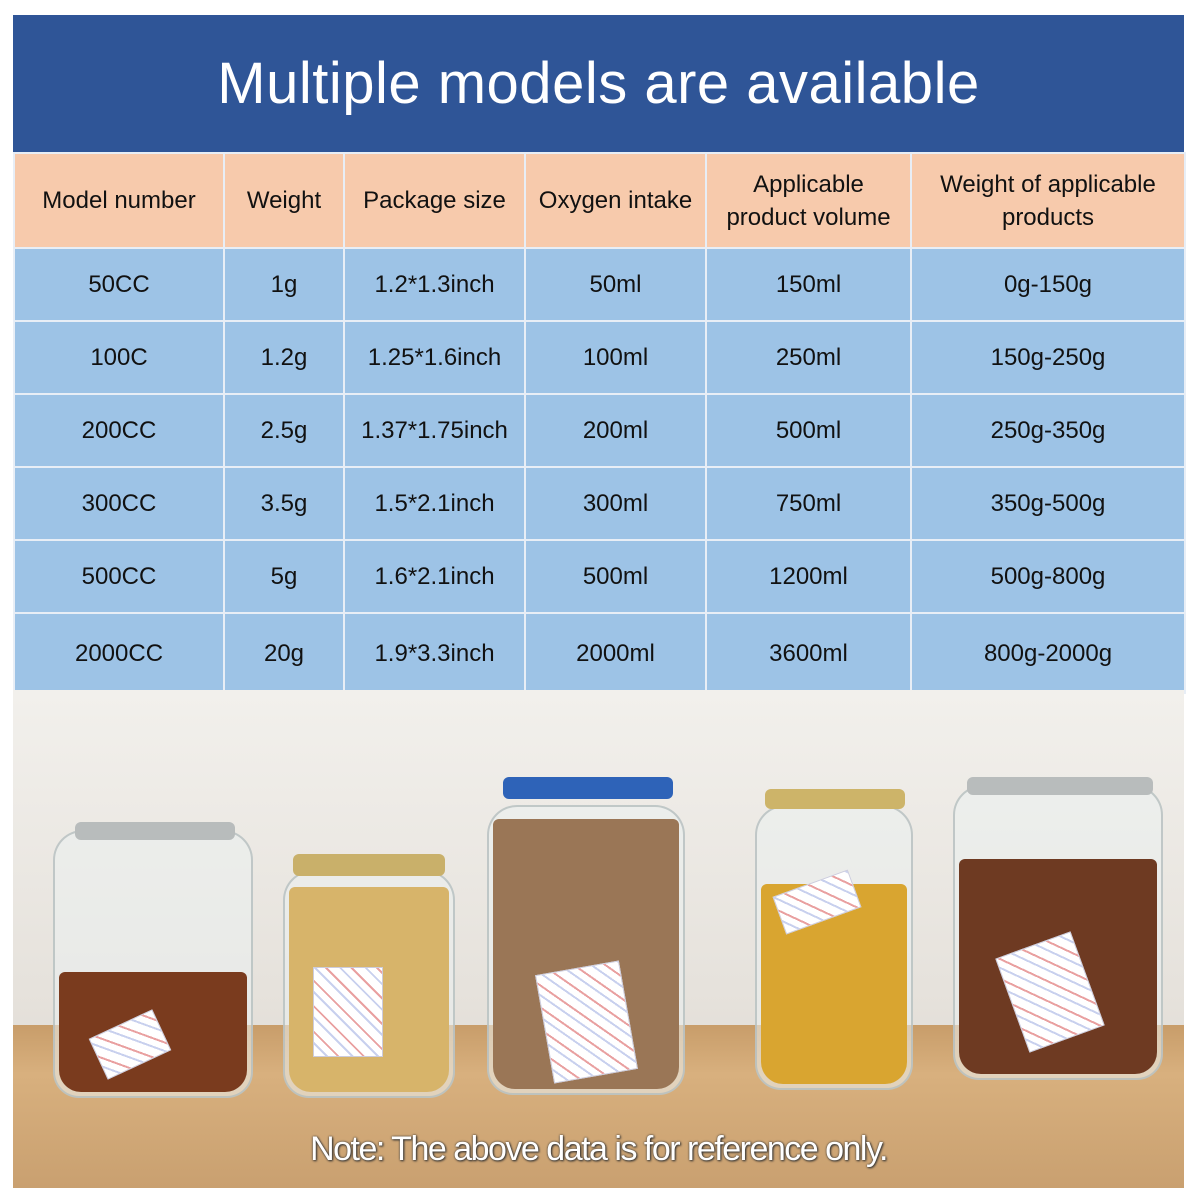  I want to click on cell-model-number: 500CC, so click(119, 576).